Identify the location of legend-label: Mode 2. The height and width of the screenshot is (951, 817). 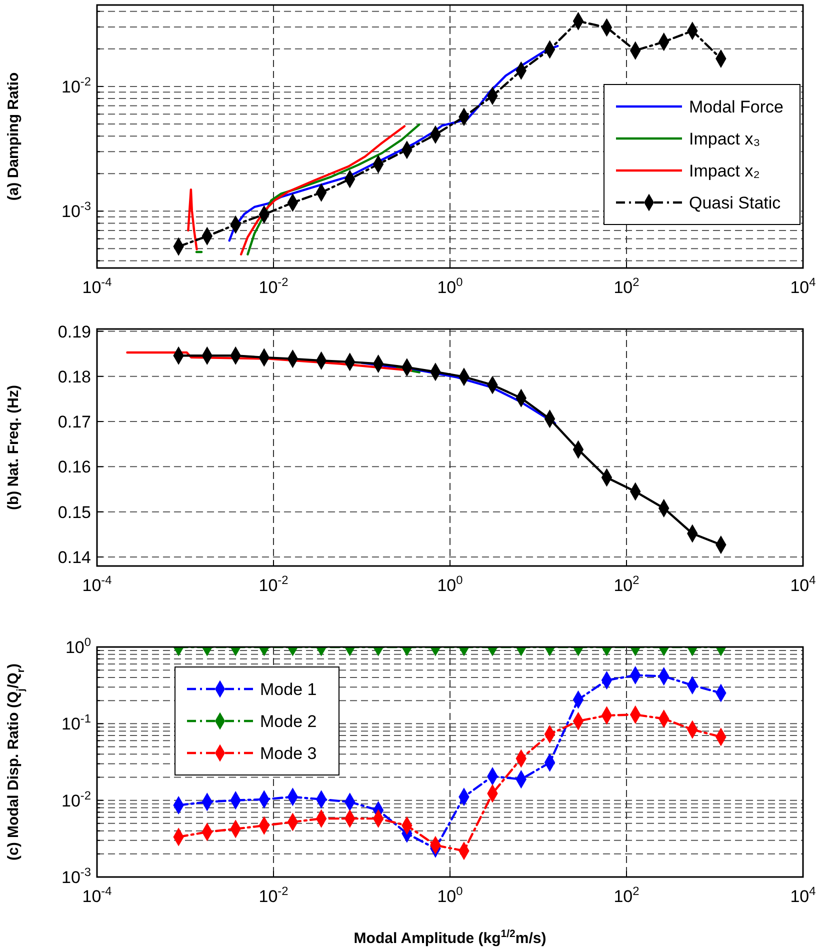
(288, 721).